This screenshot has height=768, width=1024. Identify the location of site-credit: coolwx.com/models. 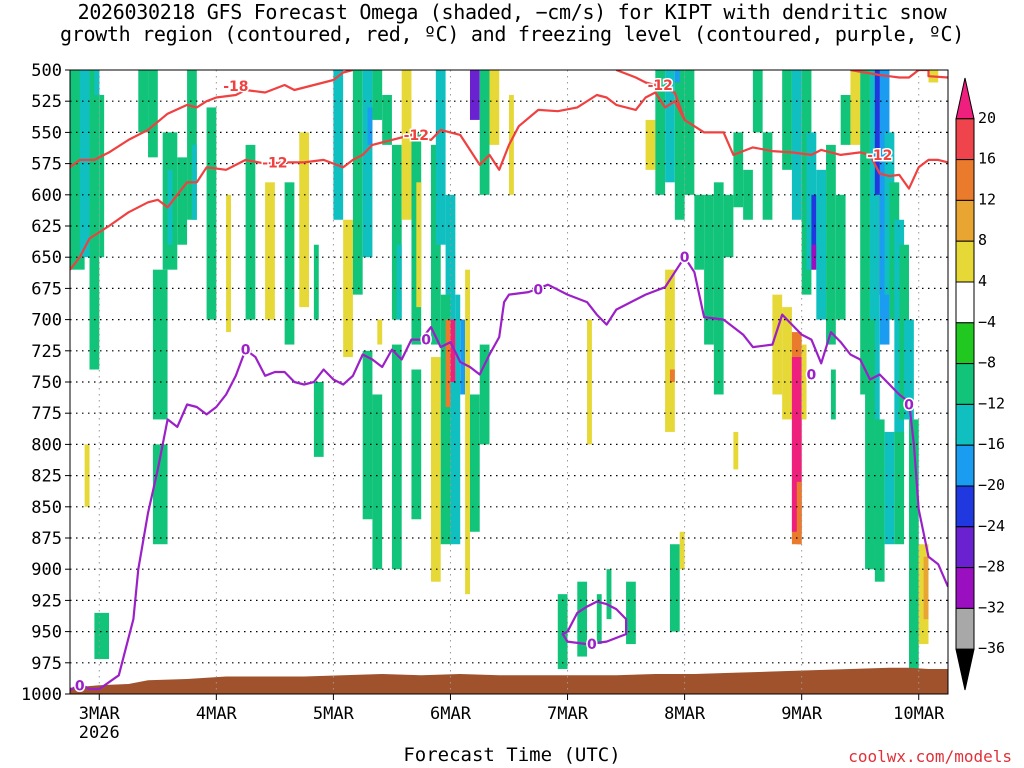
(930, 756).